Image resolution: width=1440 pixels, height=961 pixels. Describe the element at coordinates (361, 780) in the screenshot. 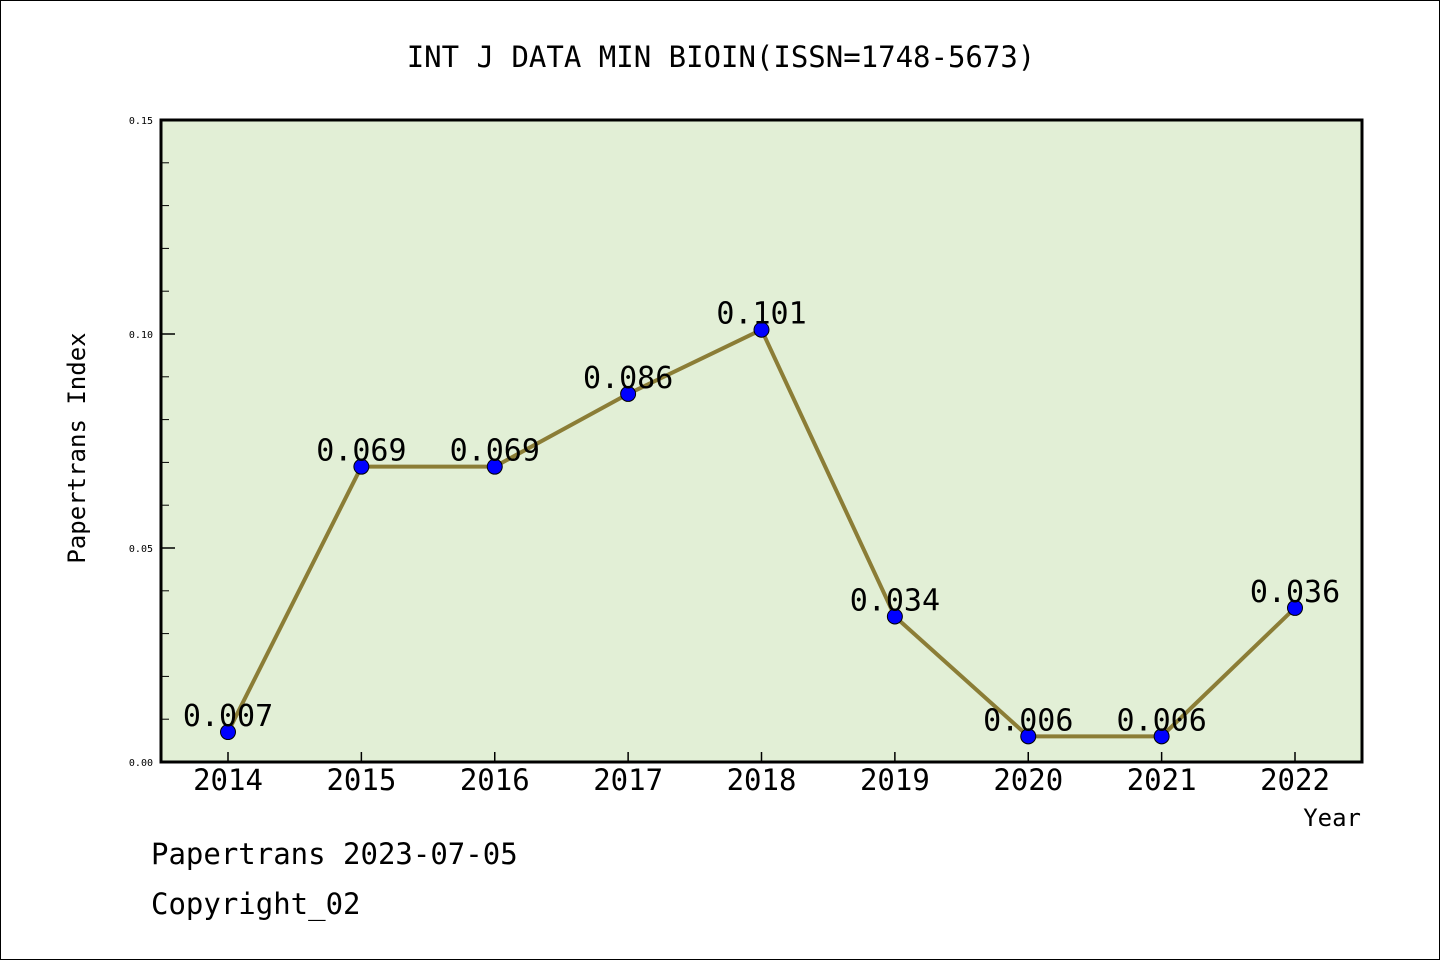

I see `x-tick-label: 2015` at that location.